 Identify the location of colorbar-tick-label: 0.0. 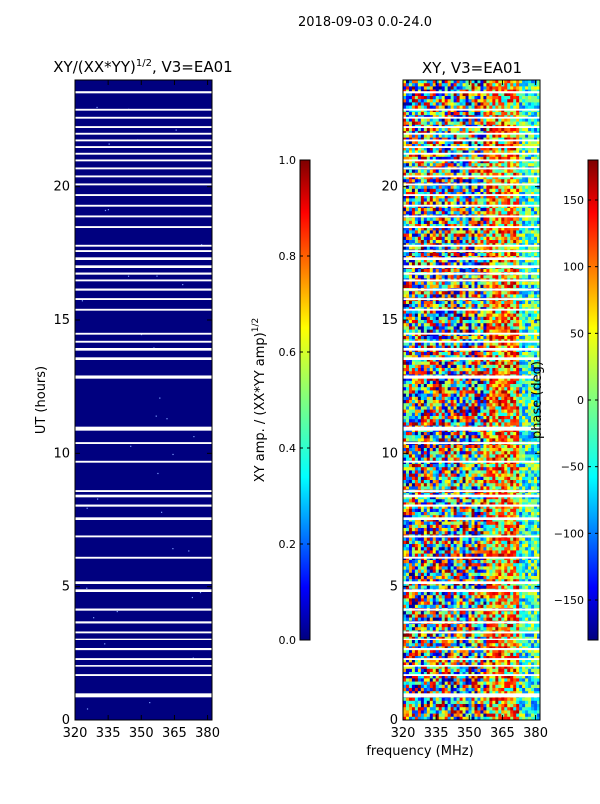
(288, 640).